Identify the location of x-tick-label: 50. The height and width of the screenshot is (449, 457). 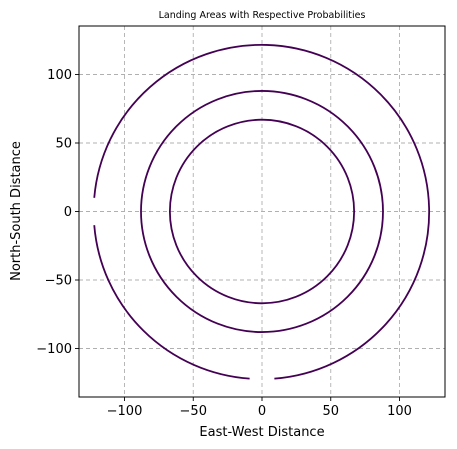
(330, 411).